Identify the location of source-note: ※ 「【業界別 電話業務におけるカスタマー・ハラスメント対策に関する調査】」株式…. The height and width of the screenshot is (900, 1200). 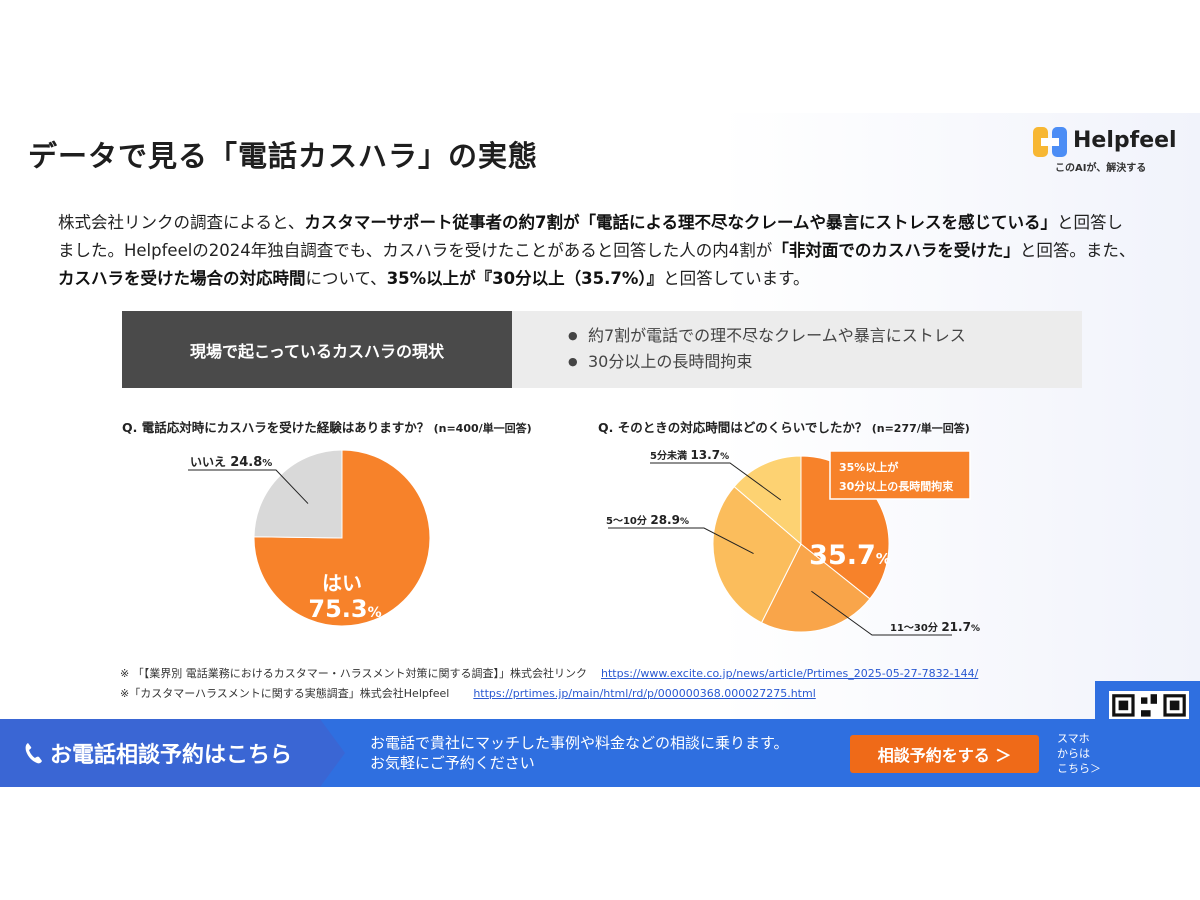
(549, 674).